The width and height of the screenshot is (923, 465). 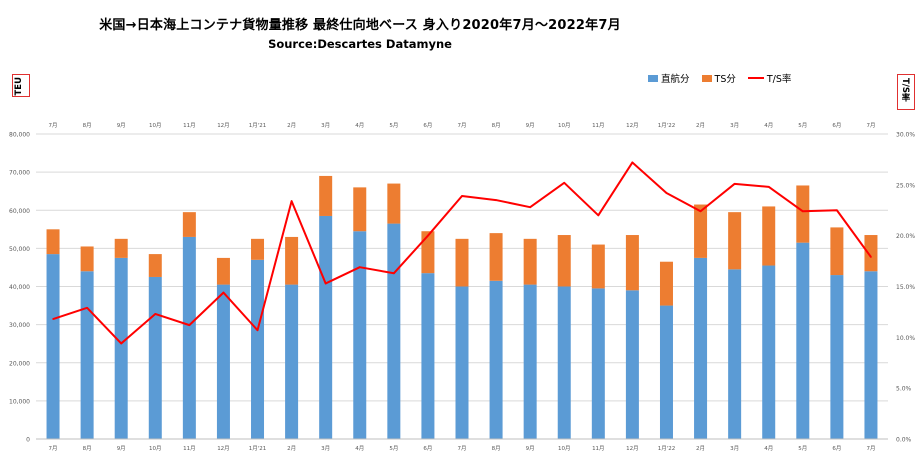 I want to click on x-tick-label-top: 5月, so click(x=393, y=125).